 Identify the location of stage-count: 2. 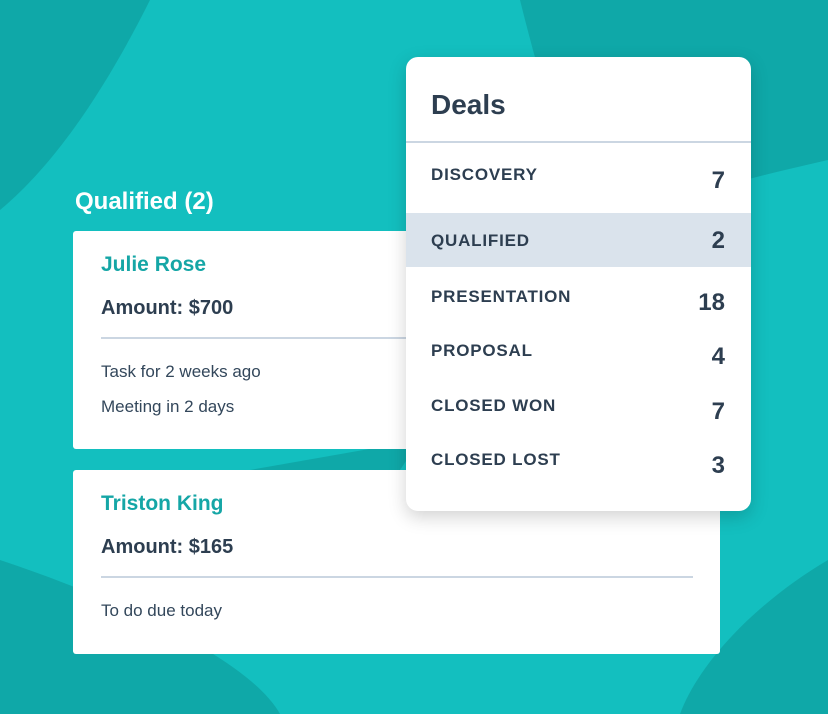
(718, 240).